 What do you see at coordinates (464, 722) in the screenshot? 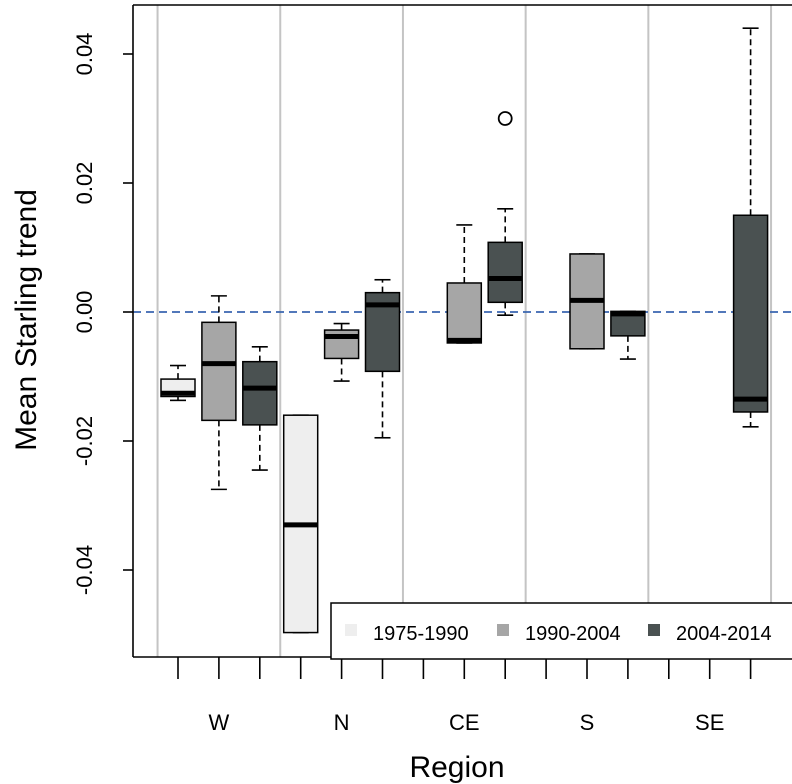
I see `x-tick-label: CE` at bounding box center [464, 722].